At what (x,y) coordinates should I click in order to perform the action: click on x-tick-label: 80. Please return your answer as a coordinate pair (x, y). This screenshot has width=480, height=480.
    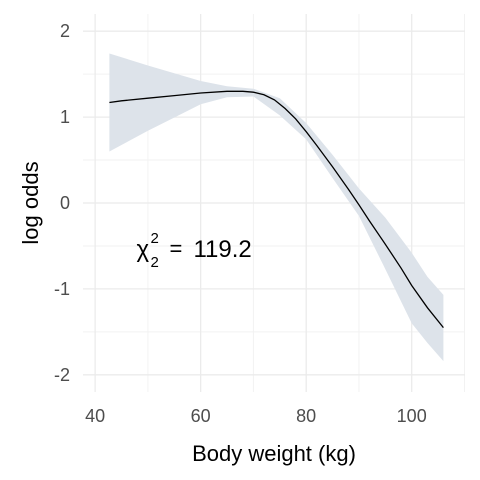
    Looking at the image, I should click on (306, 416).